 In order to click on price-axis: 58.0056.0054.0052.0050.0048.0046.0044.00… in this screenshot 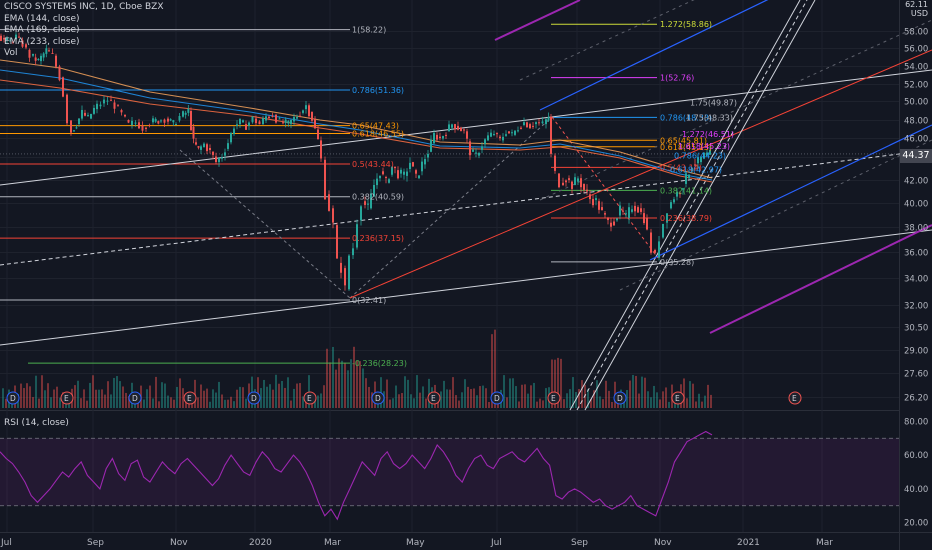, I will do `click(916, 278)`.